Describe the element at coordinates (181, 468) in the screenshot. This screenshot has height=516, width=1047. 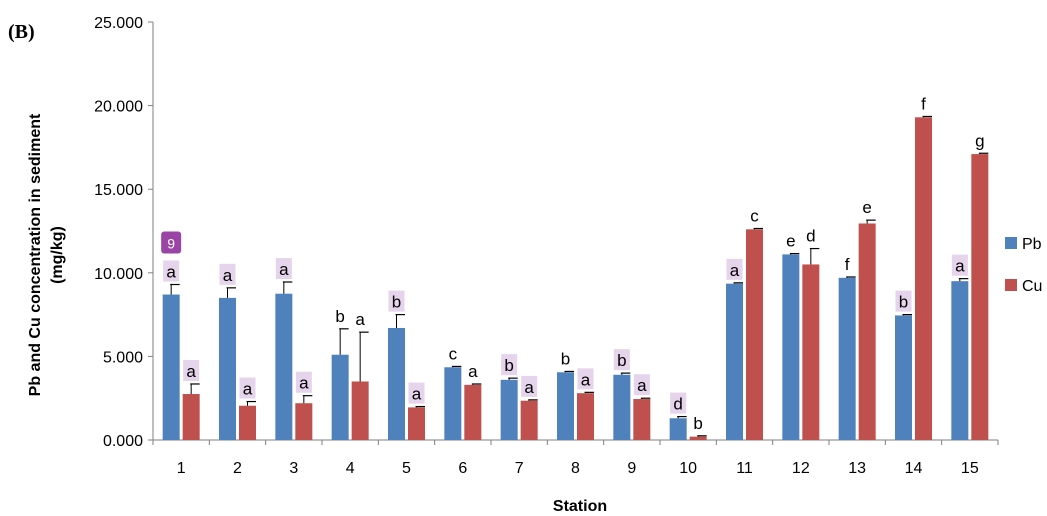
I see `x-tick-label: 1` at that location.